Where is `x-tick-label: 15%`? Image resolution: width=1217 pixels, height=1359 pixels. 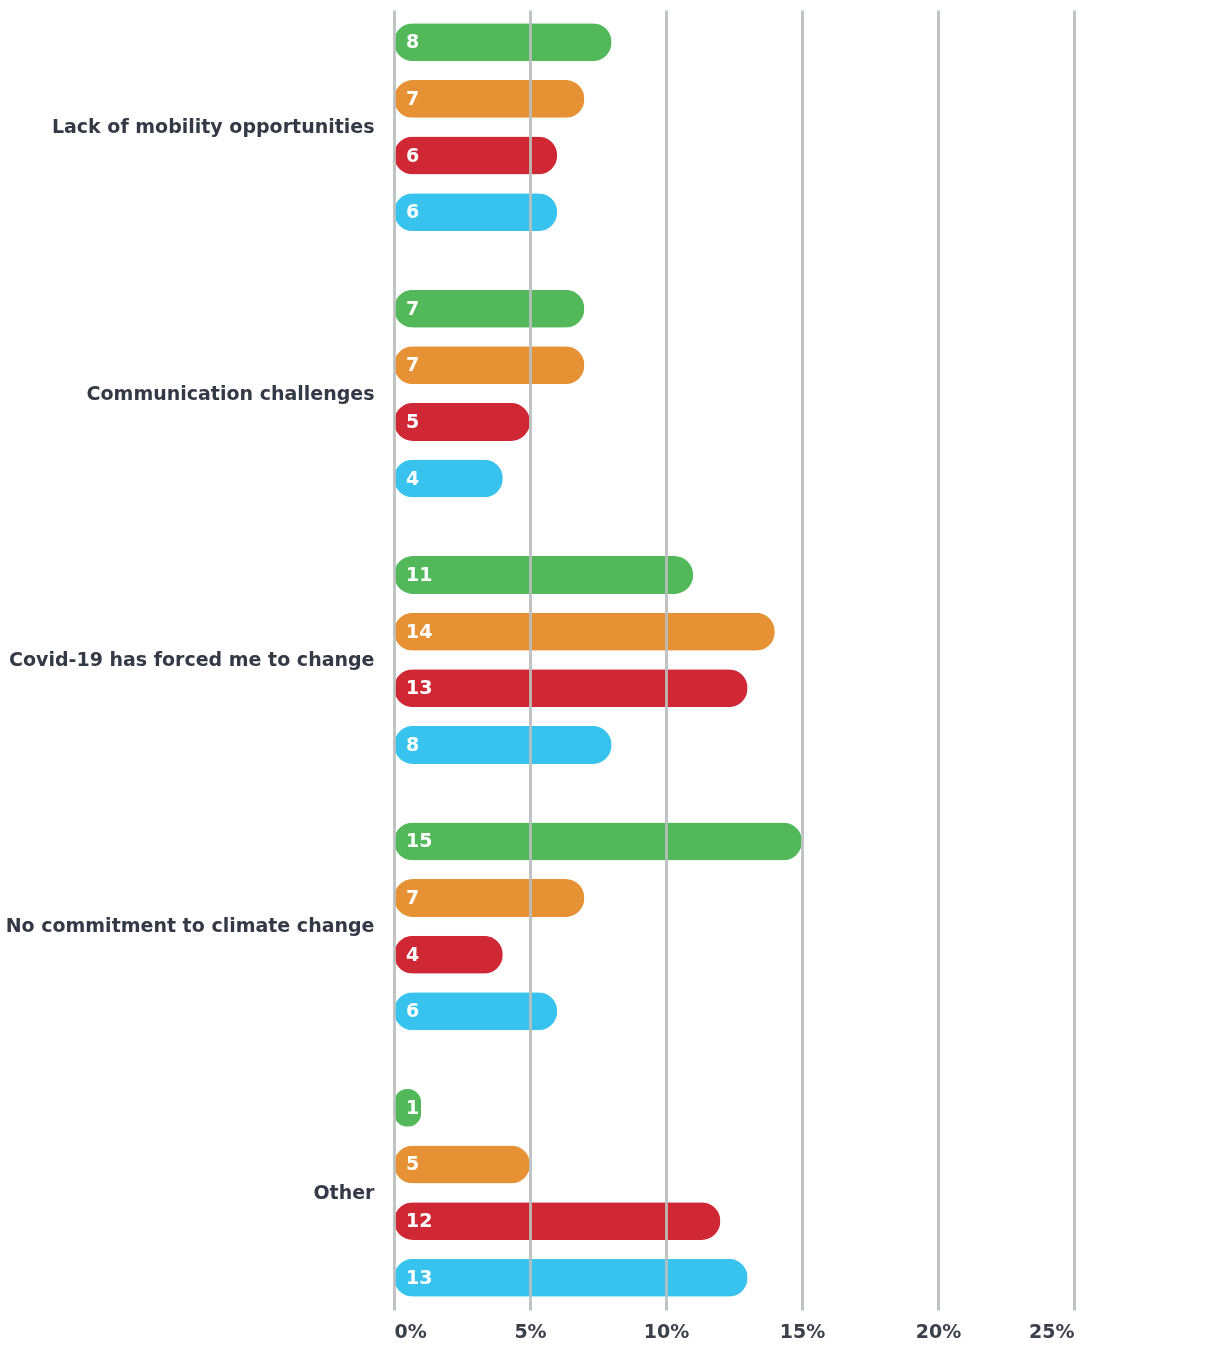 x-tick-label: 15% is located at coordinates (802, 1330).